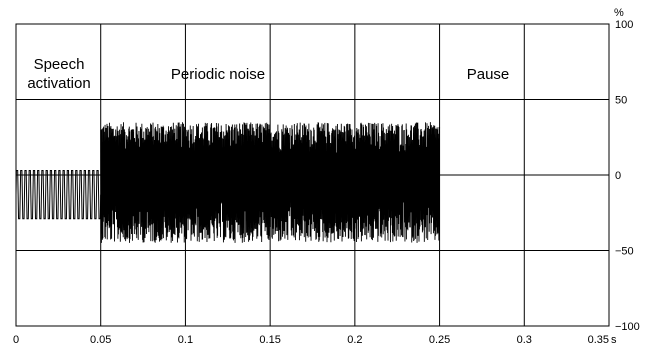 This screenshot has height=351, width=651. What do you see at coordinates (58, 83) in the screenshot?
I see `region-label-line: activation` at bounding box center [58, 83].